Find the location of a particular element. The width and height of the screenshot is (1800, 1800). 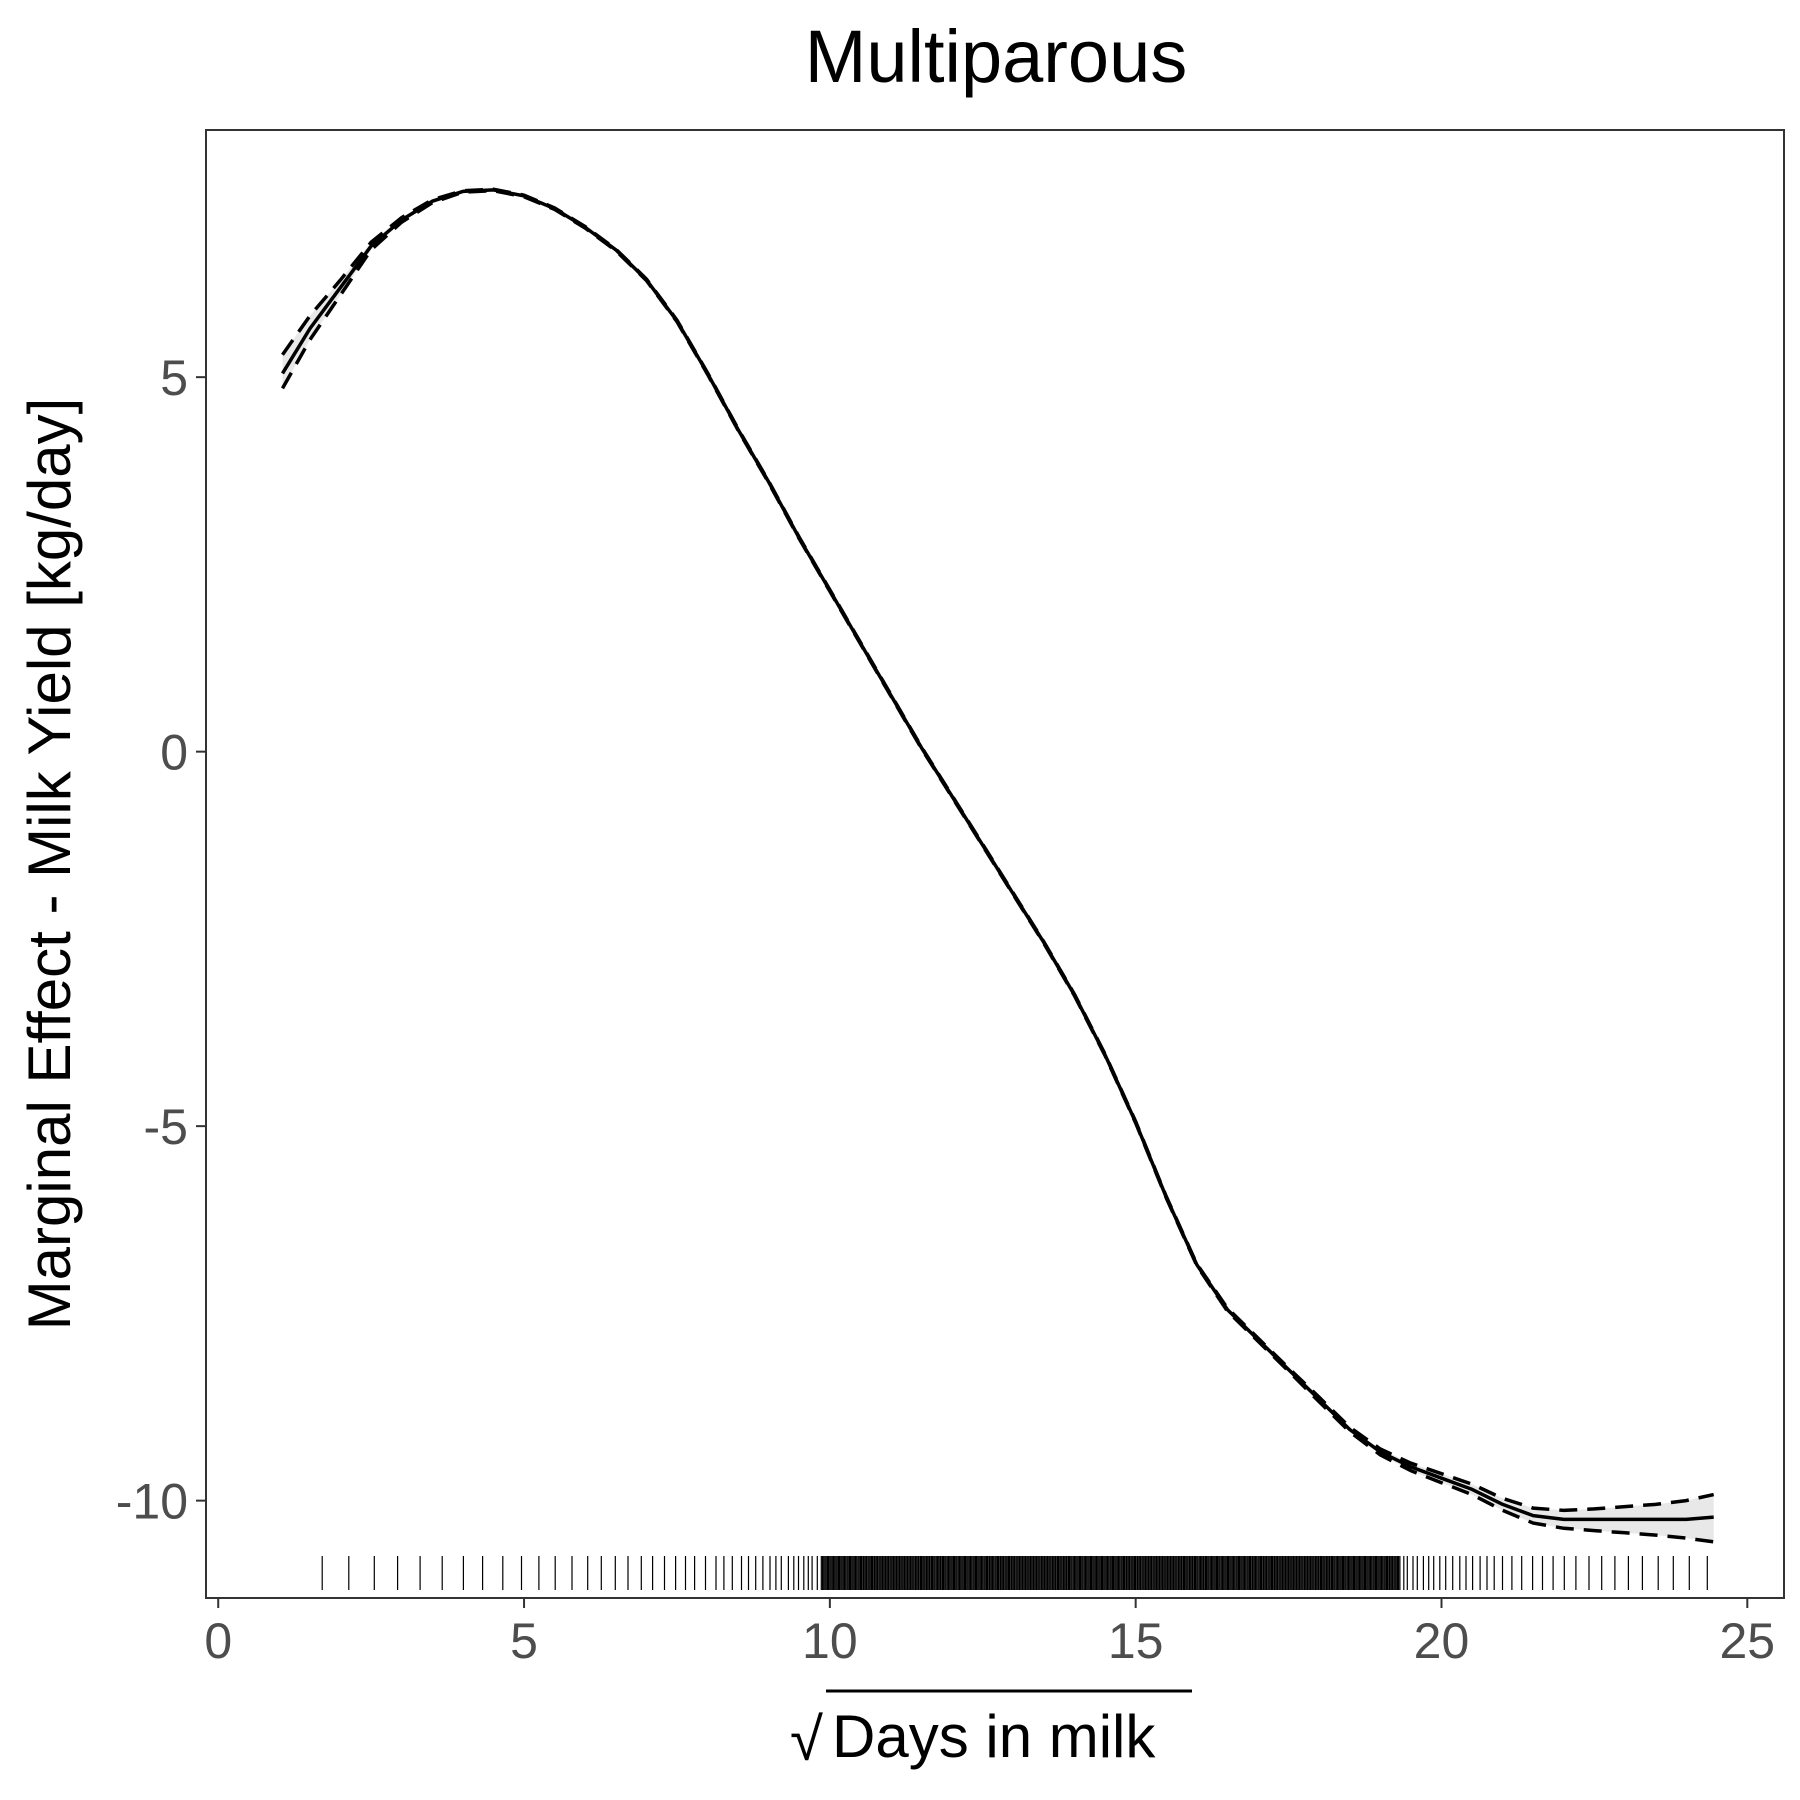

x-tick-label: 25 is located at coordinates (1747, 1641).